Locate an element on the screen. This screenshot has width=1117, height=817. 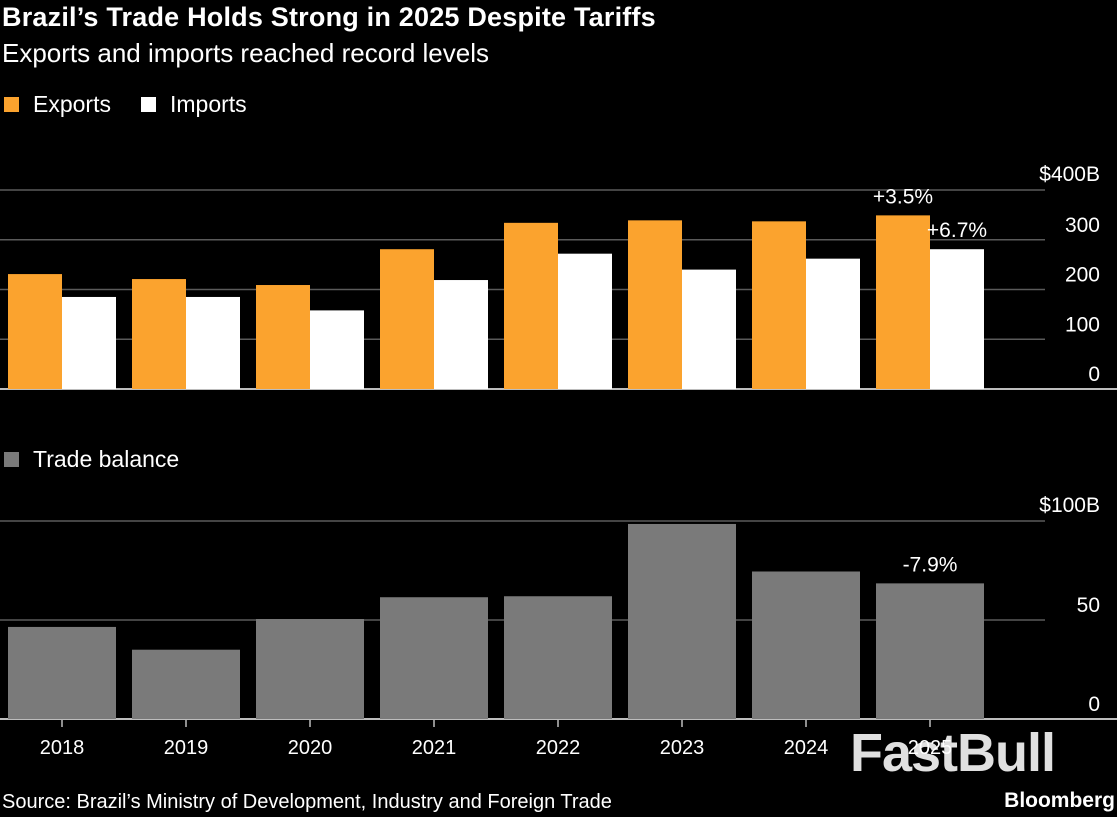
x-tick-label-2025: 2025 is located at coordinates (930, 748).